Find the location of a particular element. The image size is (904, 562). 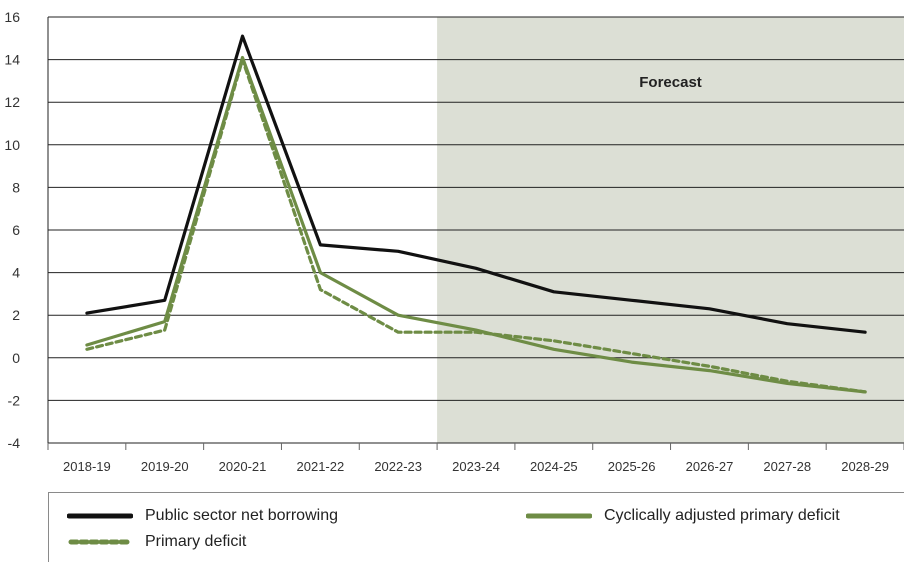

legend-swatch-primary-deficit is located at coordinates (100, 542).